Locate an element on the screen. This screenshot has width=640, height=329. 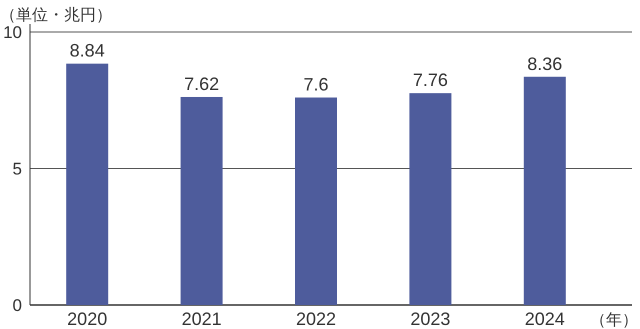
y-tick-label: 5 is located at coordinates (17, 169).